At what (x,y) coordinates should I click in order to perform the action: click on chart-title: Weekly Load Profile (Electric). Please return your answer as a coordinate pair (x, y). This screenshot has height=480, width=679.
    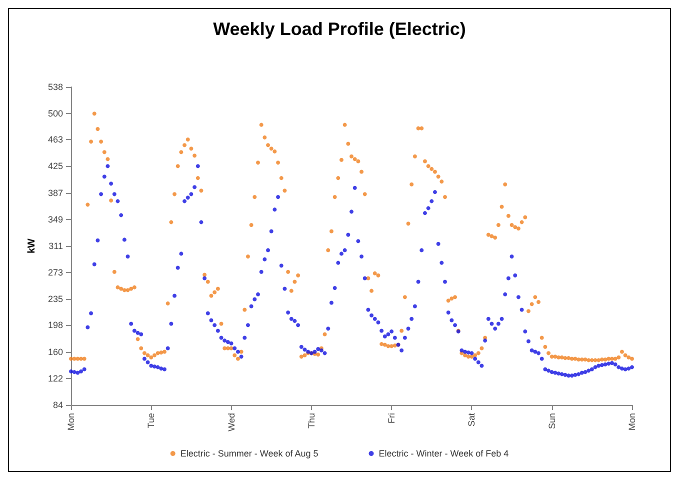
    Looking at the image, I should click on (339, 29).